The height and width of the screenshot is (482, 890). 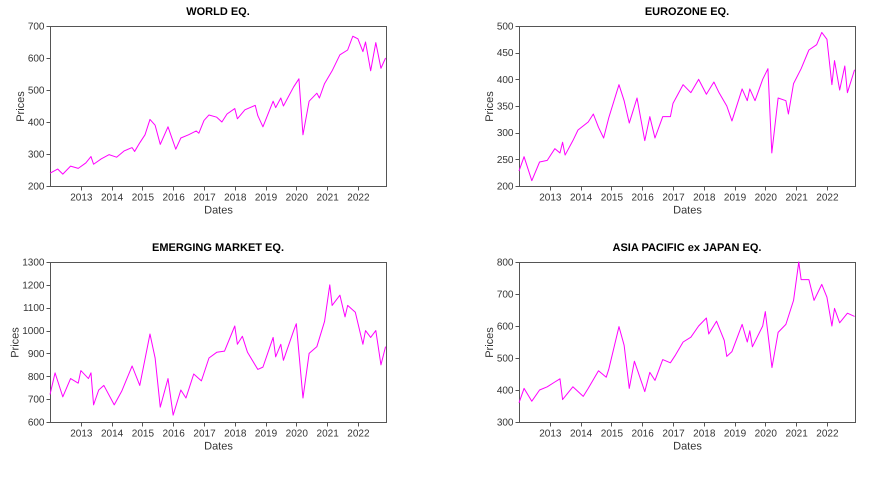 I want to click on chart-title: EUROZONE EQ., so click(x=687, y=12).